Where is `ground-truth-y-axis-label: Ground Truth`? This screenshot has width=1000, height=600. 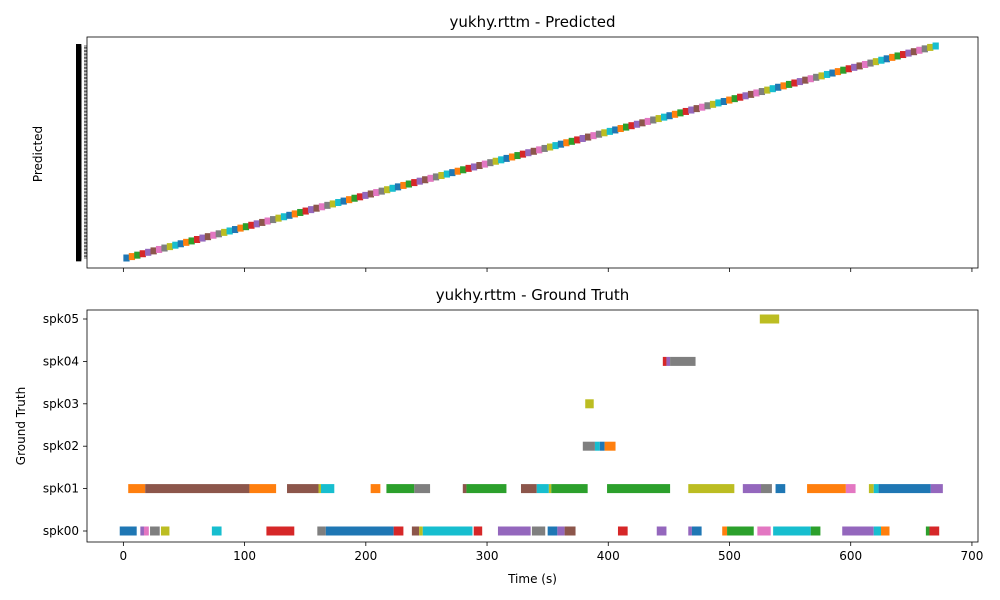
ground-truth-y-axis-label: Ground Truth is located at coordinates (21, 426).